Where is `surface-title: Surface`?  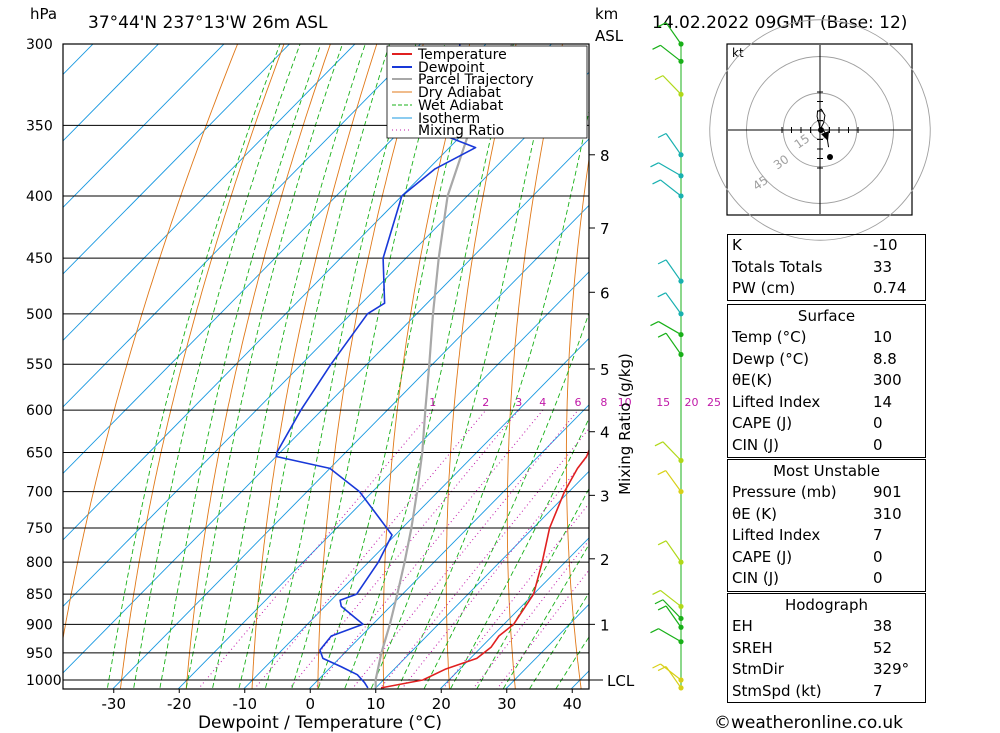 surface-title: Surface is located at coordinates (826, 316).